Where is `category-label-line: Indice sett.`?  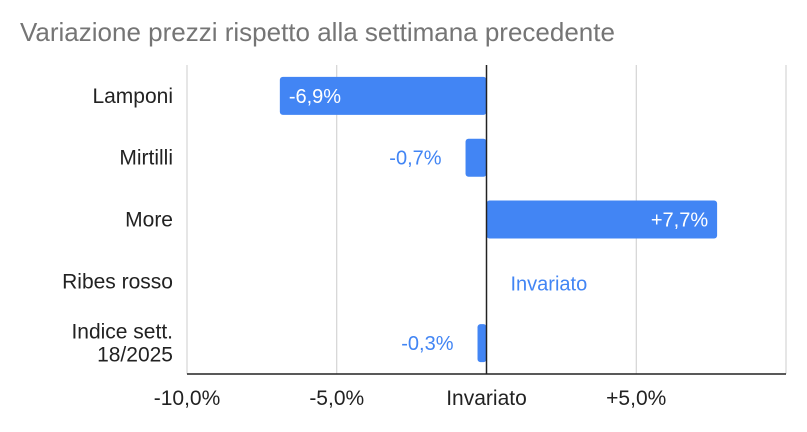 category-label-line: Indice sett. is located at coordinates (122, 332).